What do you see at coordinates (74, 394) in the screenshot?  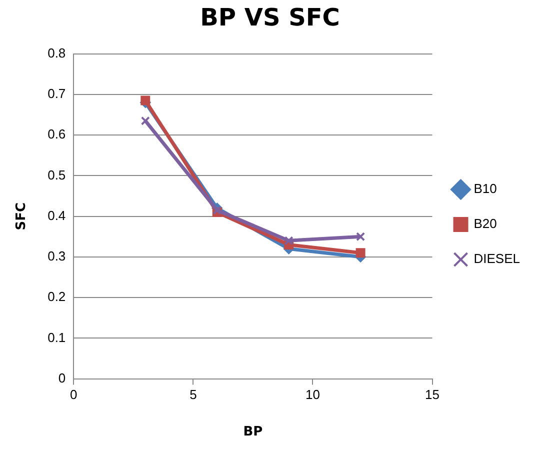 I see `x-tick-label: 0` at bounding box center [74, 394].